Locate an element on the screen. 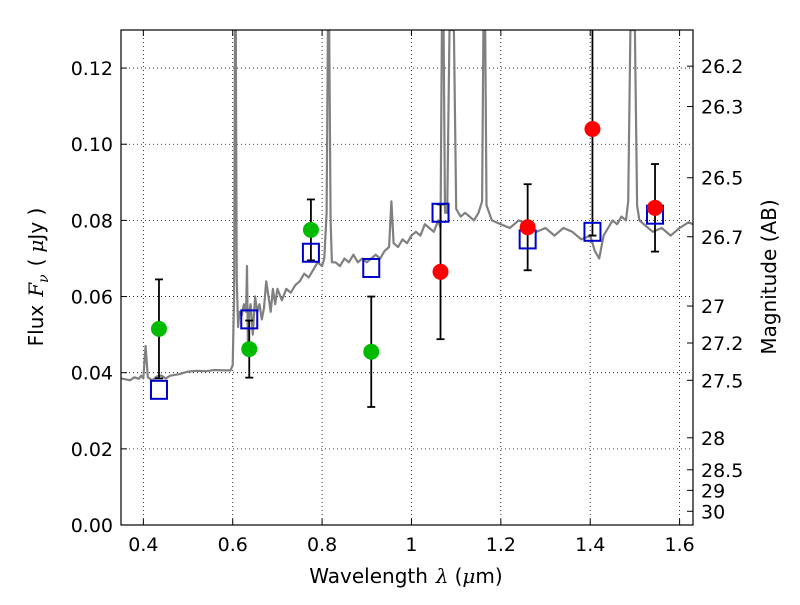  y-axis-label: Flux Fν ( μJy ) is located at coordinates (38, 277).